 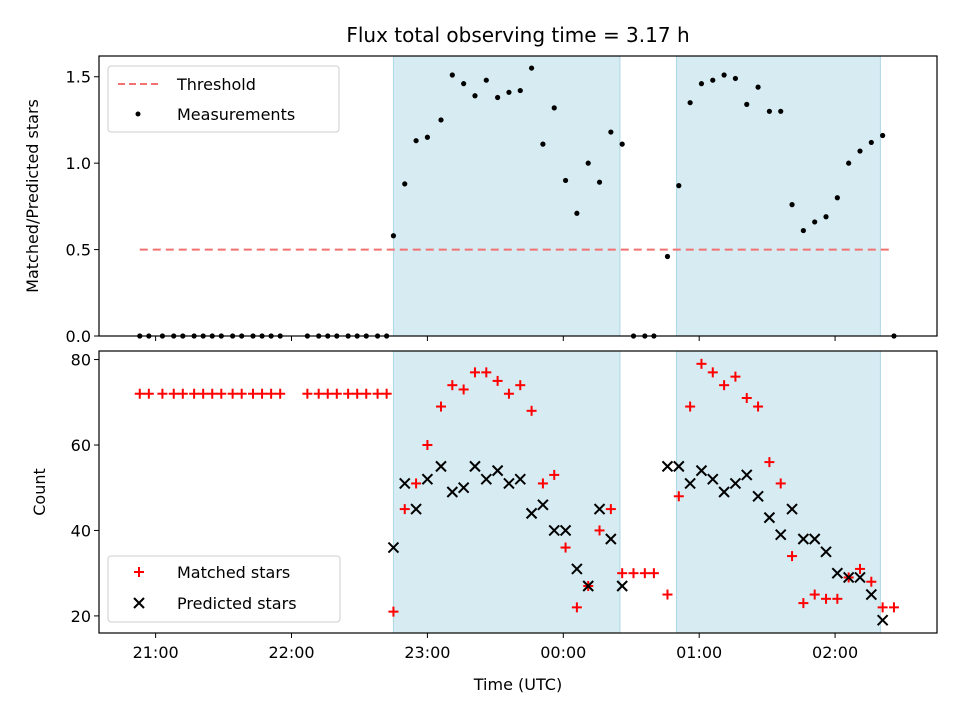 I want to click on chart-title: Flux total observing time = 3.17 h, so click(x=517, y=35).